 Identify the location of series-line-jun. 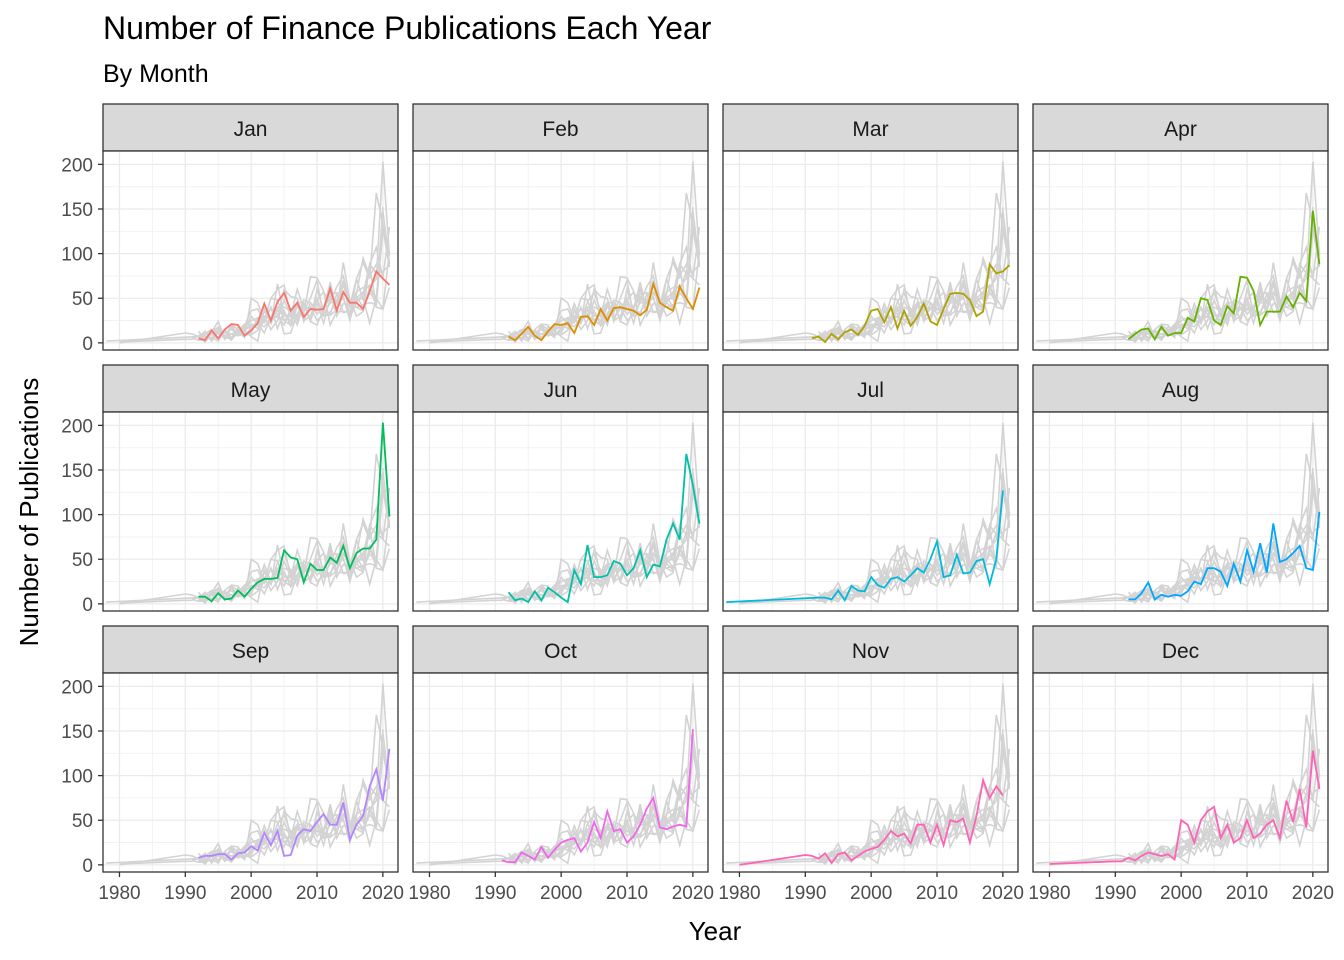
(604, 528).